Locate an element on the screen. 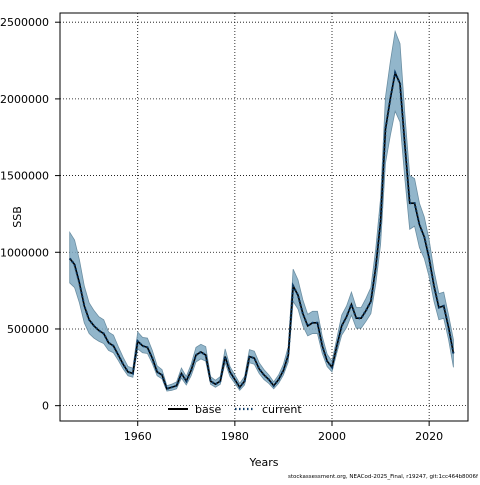 The height and width of the screenshot is (485, 480). y-axis: 0 500000 1000000 1500000 2000000 2500000 is located at coordinates (30, 214).